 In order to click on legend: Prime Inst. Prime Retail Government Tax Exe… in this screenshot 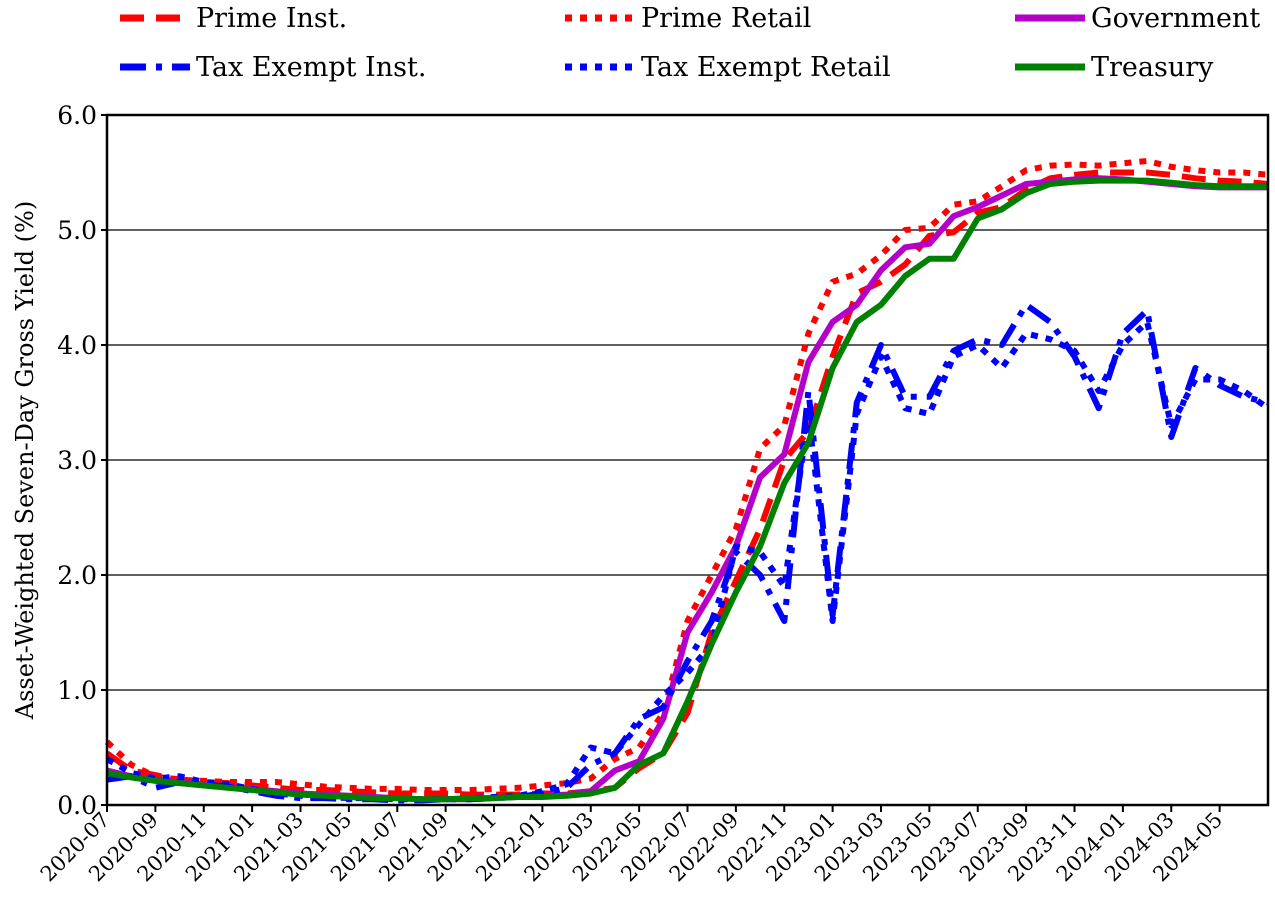, I will do `click(690, 43)`.